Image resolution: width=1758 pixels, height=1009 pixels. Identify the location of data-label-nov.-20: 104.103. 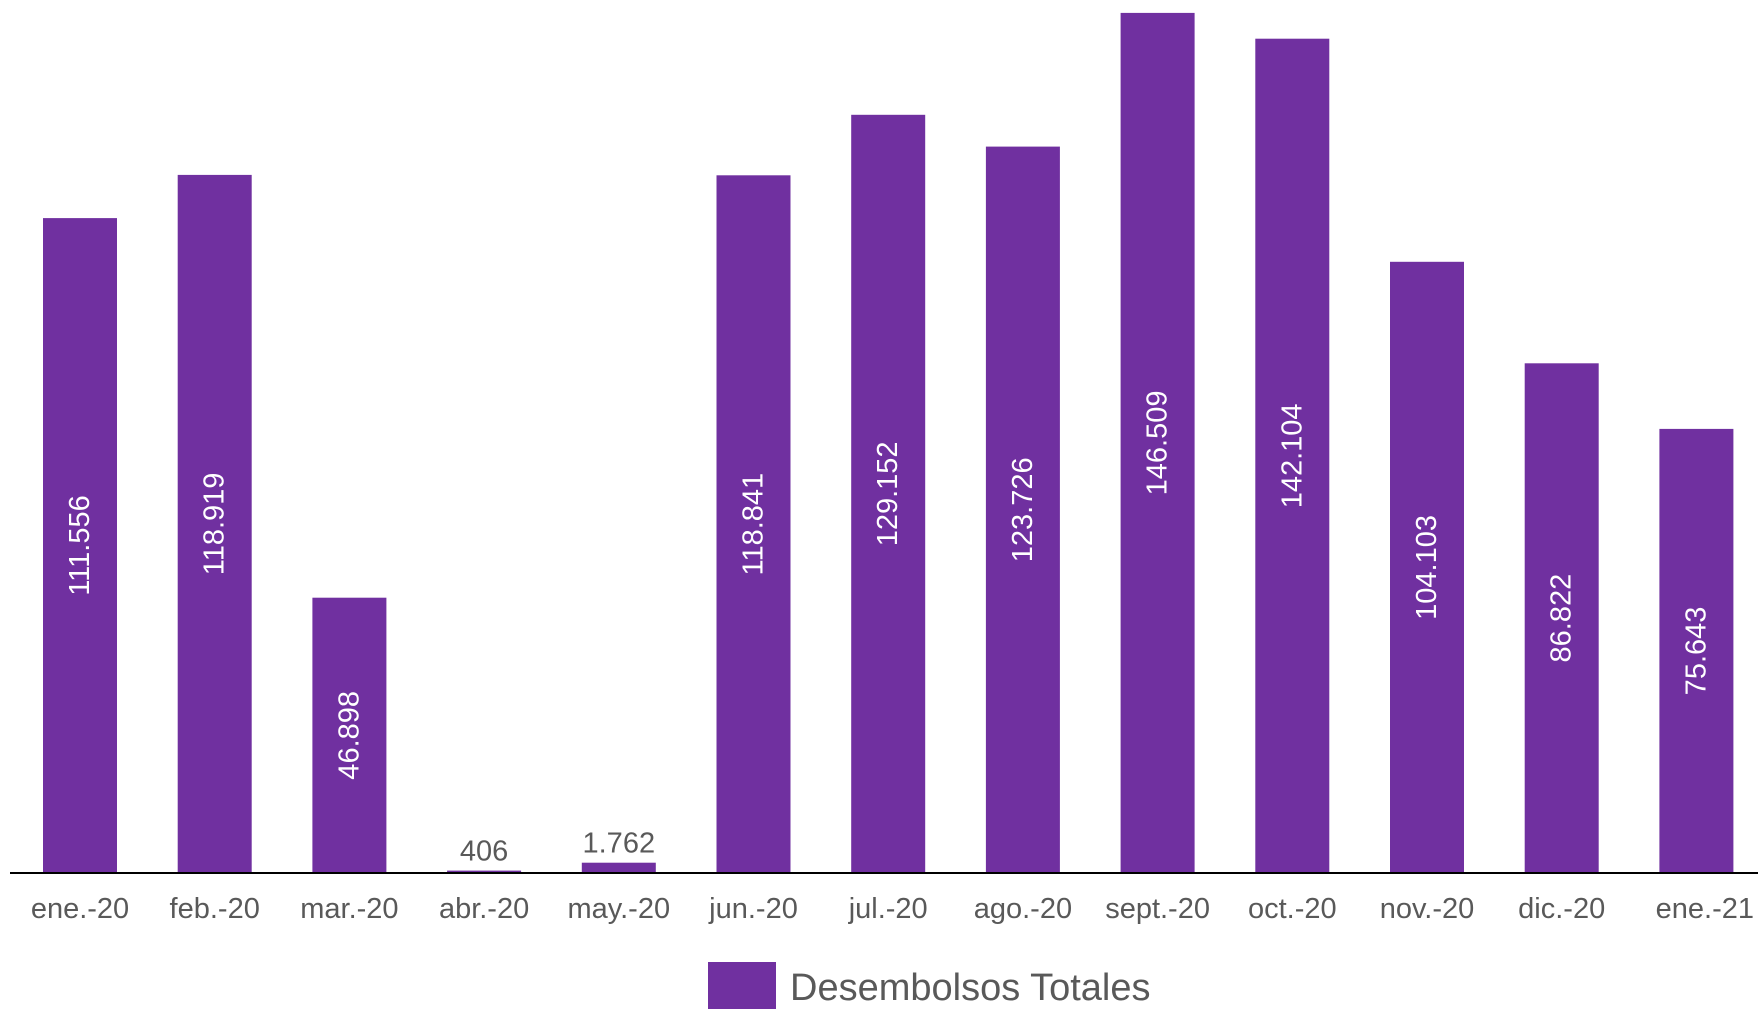
(1427, 567).